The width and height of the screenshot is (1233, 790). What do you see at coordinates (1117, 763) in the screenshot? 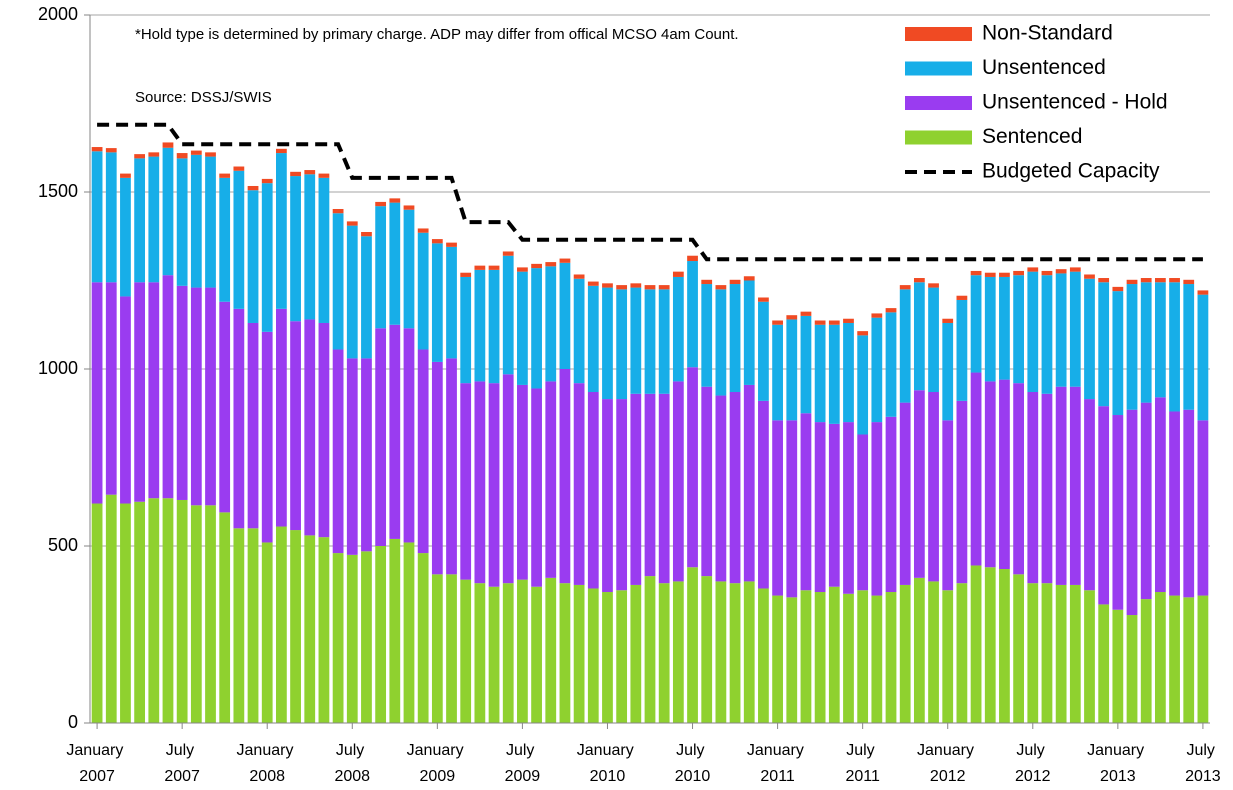
I see `x-tick-label: January 2013` at bounding box center [1117, 763].